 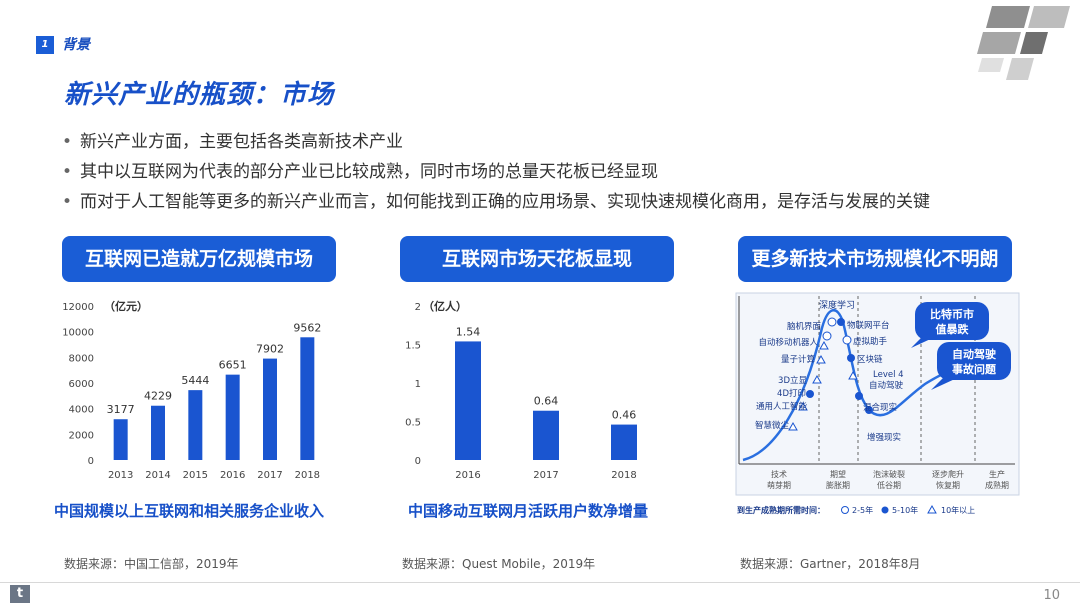 What do you see at coordinates (782, 406) in the screenshot?
I see `label-agi: 通用人工智能` at bounding box center [782, 406].